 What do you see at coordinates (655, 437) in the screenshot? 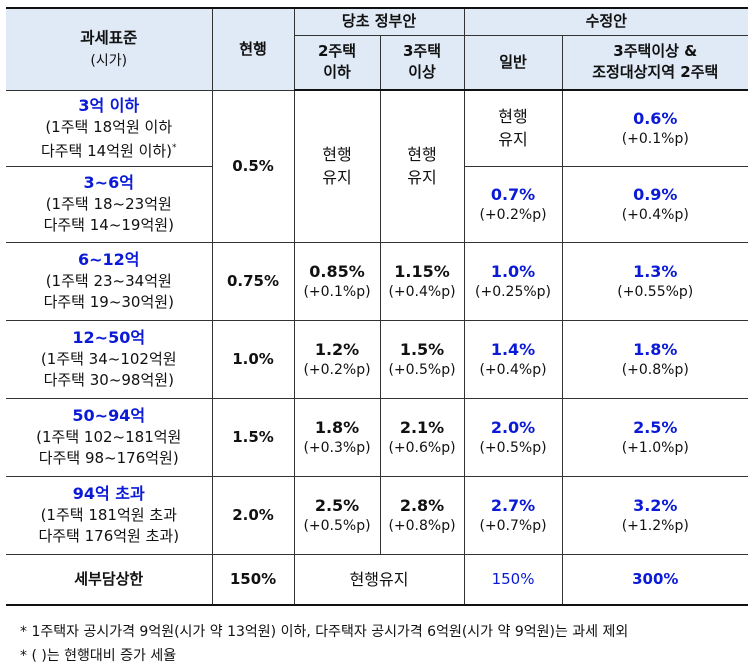
I see `rev-3-rate: 2.5% (+1.0%p)` at bounding box center [655, 437].